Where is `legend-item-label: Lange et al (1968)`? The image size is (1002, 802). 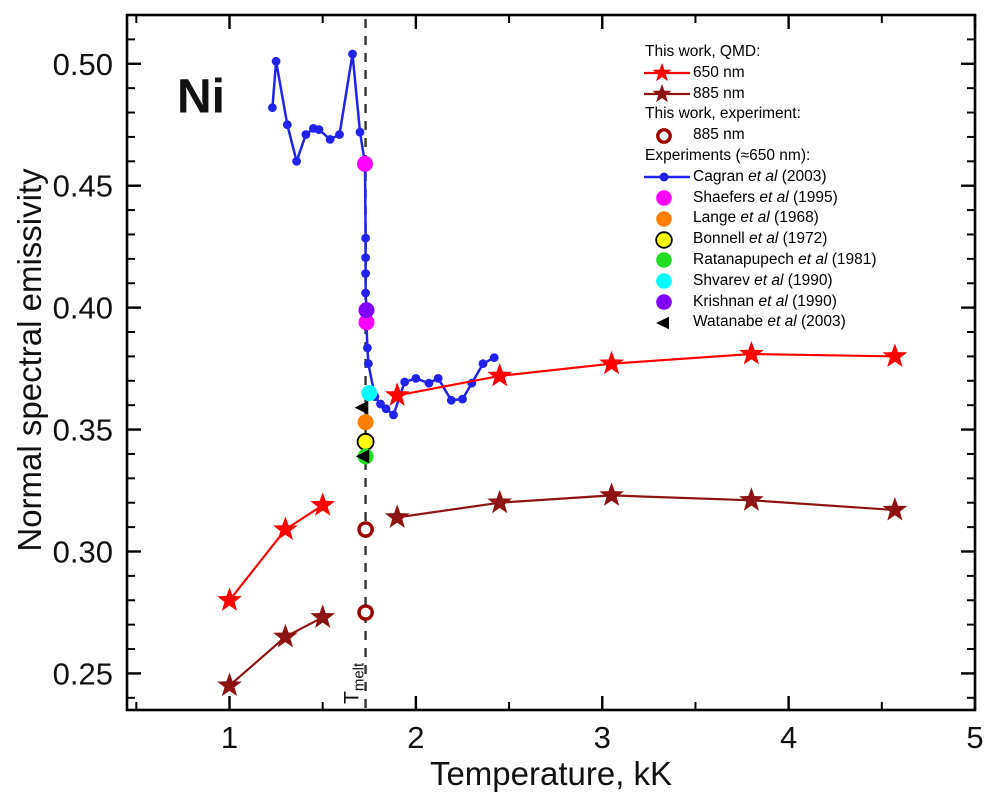 legend-item-label: Lange et al (1968) is located at coordinates (756, 218).